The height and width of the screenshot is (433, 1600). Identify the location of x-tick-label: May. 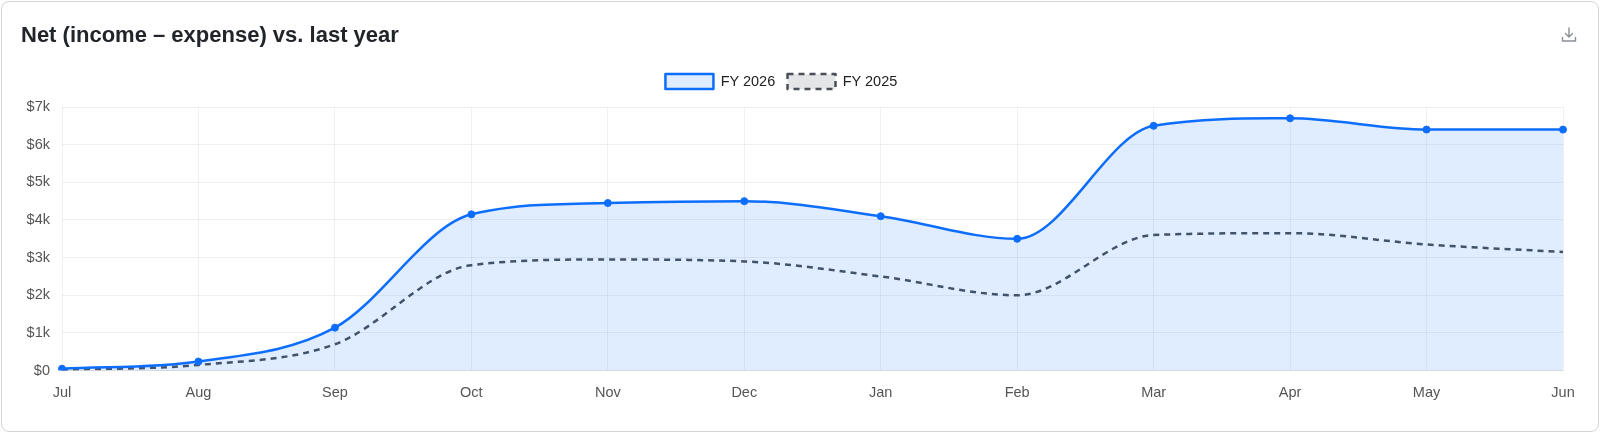
(1426, 392).